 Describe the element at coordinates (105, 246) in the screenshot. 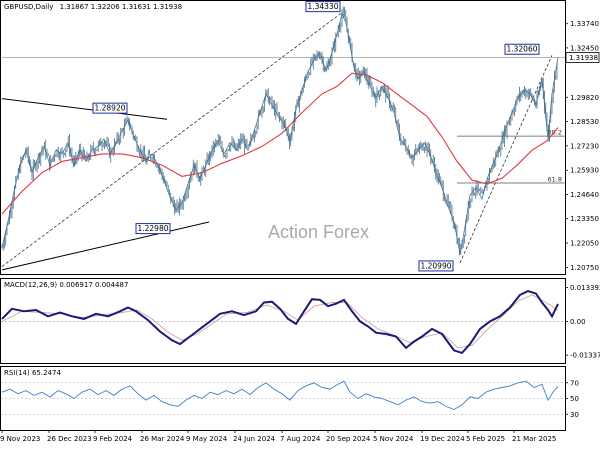

I see `trendline-lower` at that location.